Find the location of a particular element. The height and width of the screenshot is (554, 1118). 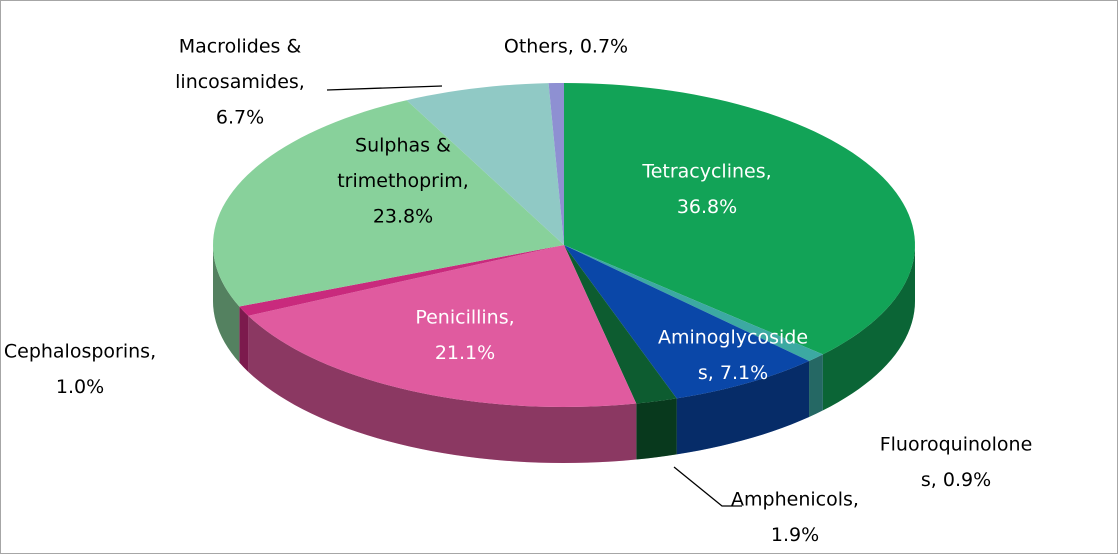

data-label: 36.8% is located at coordinates (707, 207).